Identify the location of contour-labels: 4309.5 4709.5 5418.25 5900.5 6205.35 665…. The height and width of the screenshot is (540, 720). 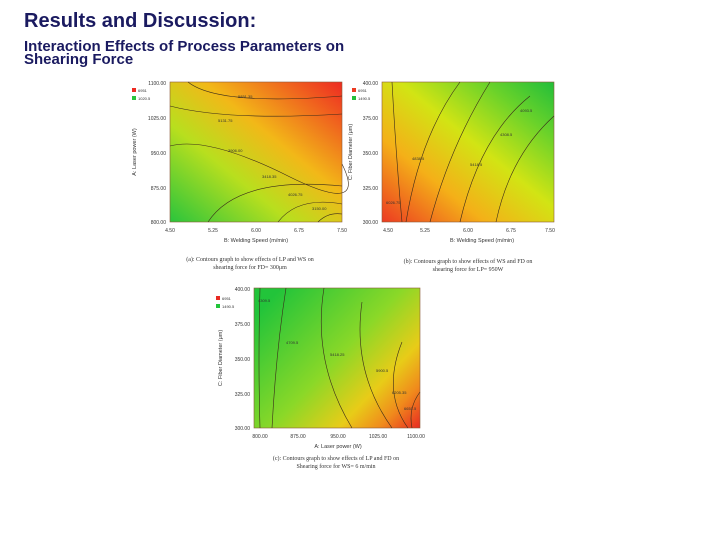
(337, 354).